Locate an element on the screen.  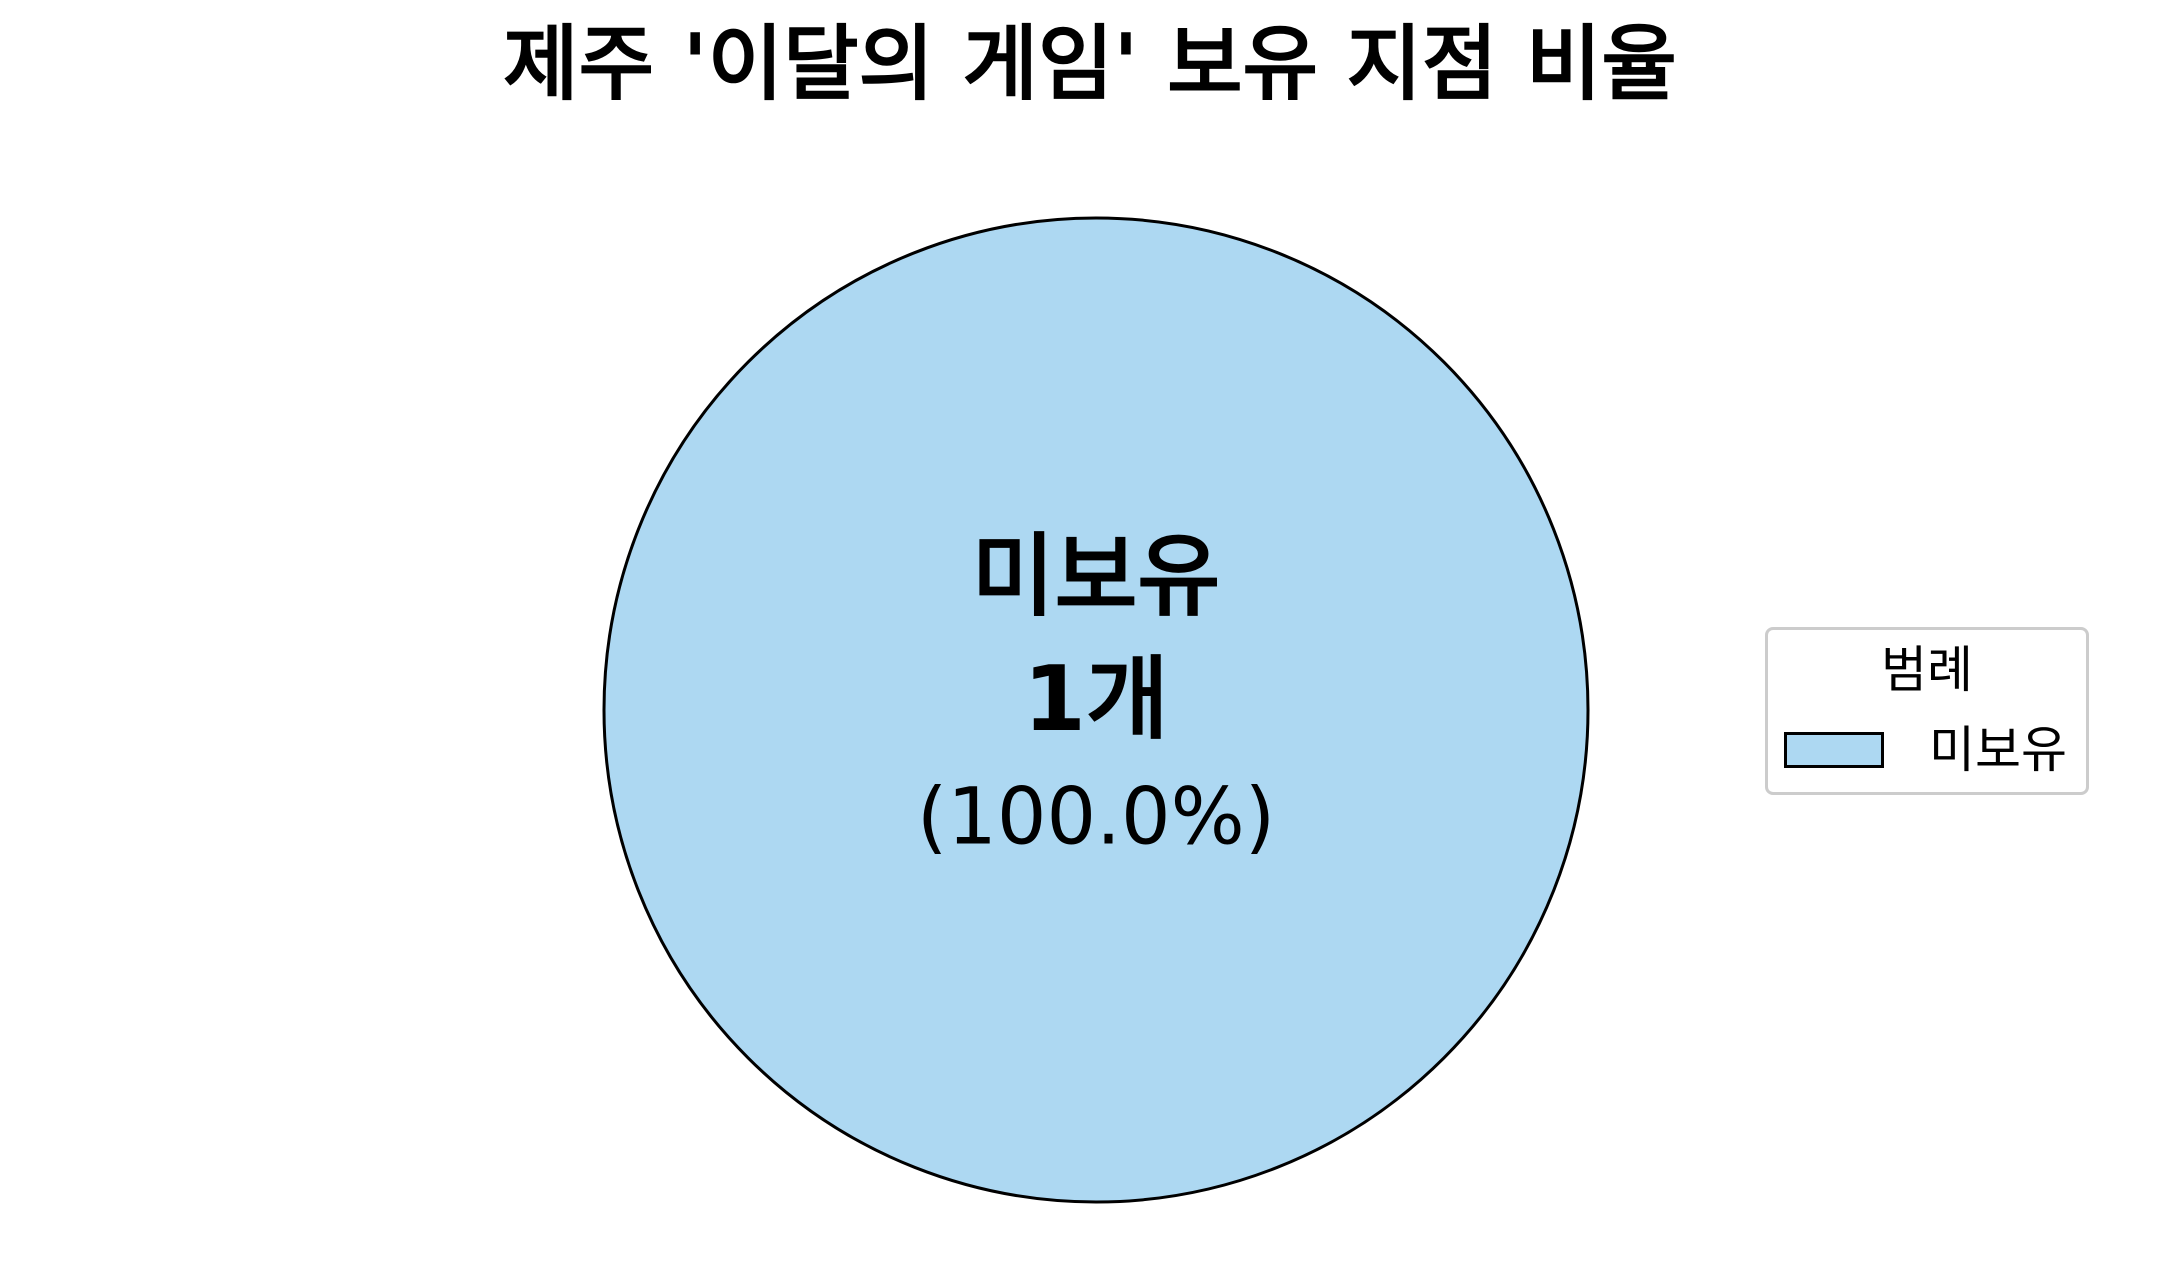
chart-legend: 범례 미보유 is located at coordinates (1927, 711).